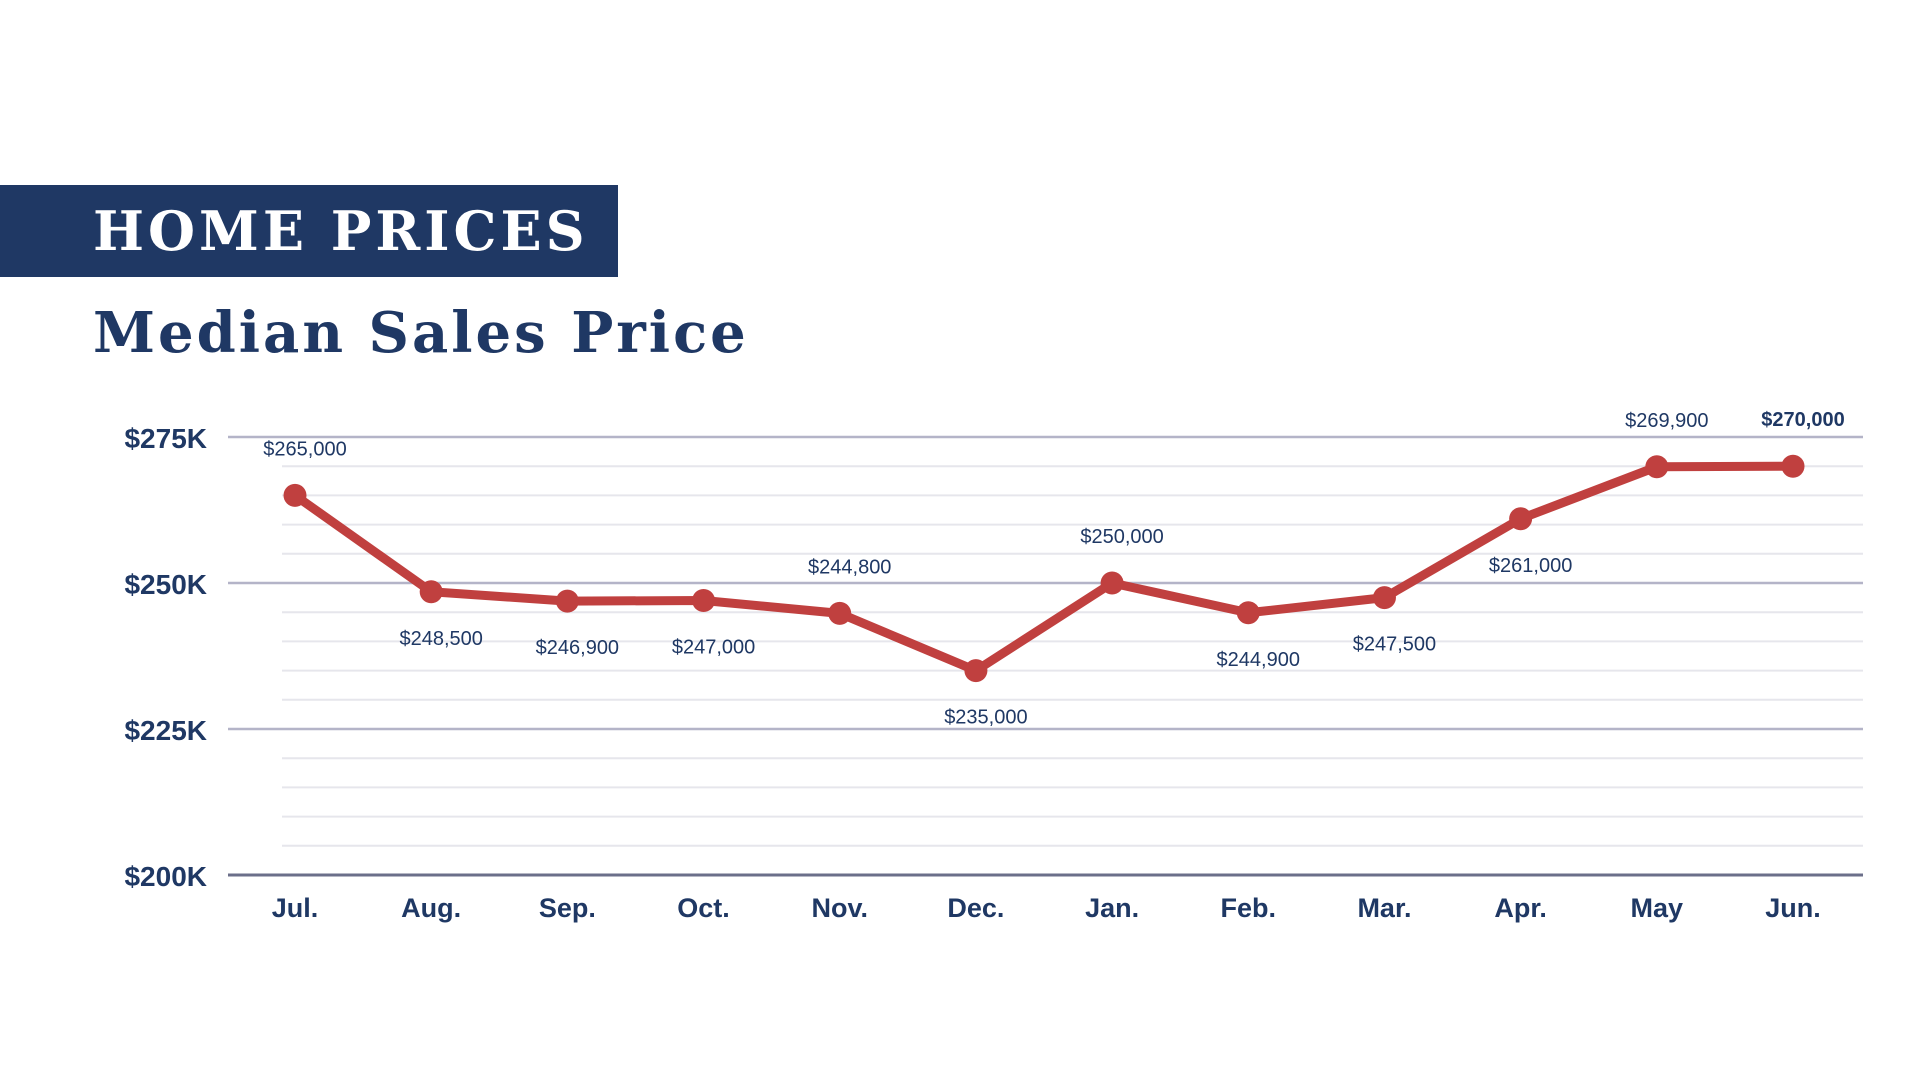  What do you see at coordinates (1802, 420) in the screenshot?
I see `data-label: $270,000` at bounding box center [1802, 420].